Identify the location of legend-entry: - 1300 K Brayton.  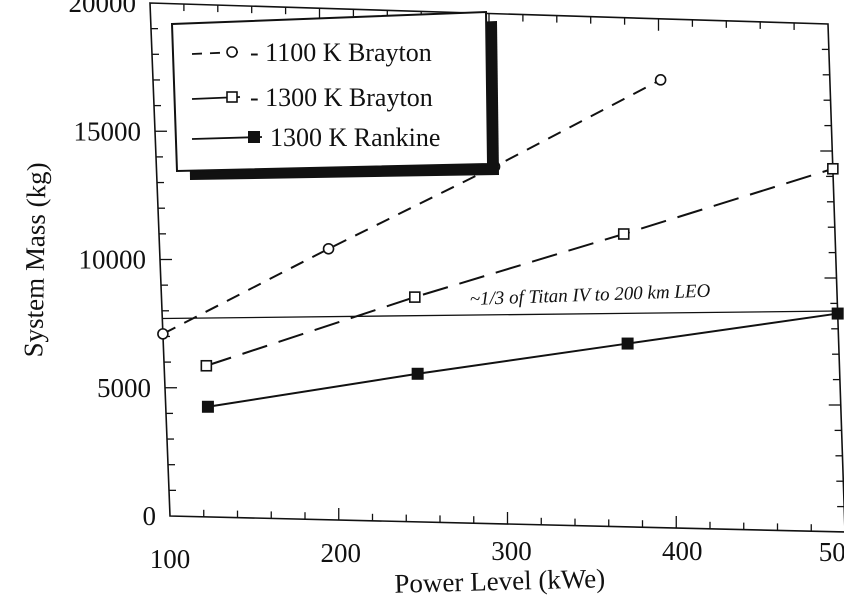
(312, 97).